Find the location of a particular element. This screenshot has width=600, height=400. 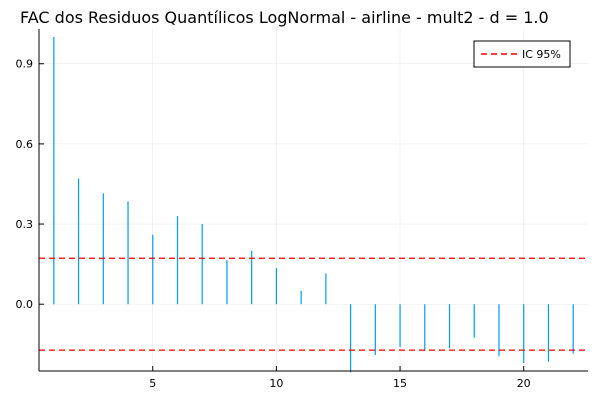

y-tick-label: 0.0 is located at coordinates (25, 304).